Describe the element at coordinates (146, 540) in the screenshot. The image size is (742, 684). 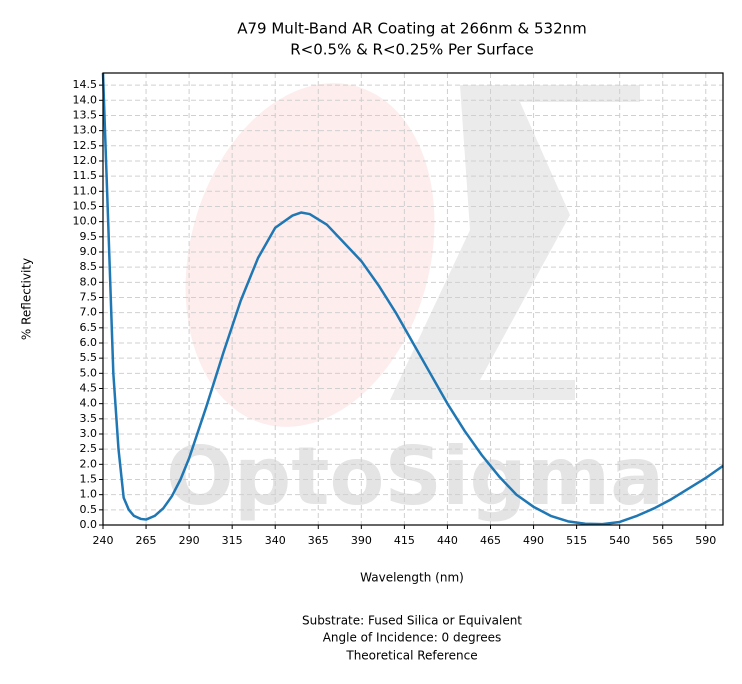
I see `x-tick-label: 265` at that location.